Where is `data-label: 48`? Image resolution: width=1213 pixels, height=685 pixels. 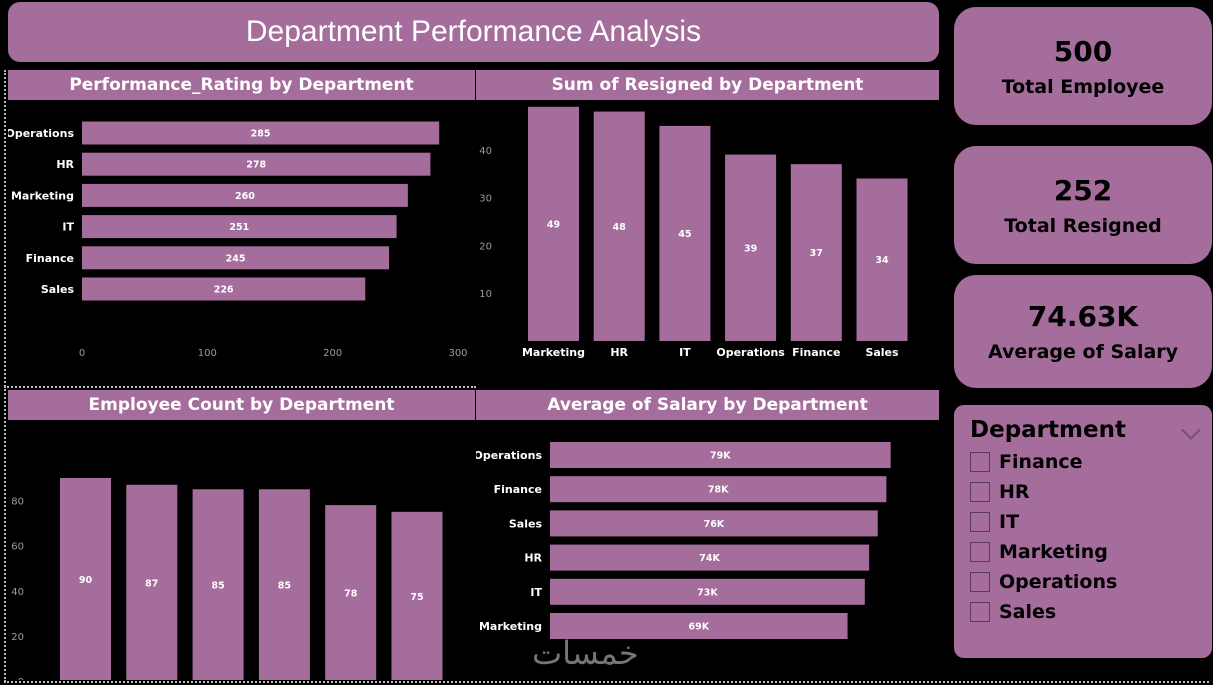
data-label: 48 is located at coordinates (620, 227).